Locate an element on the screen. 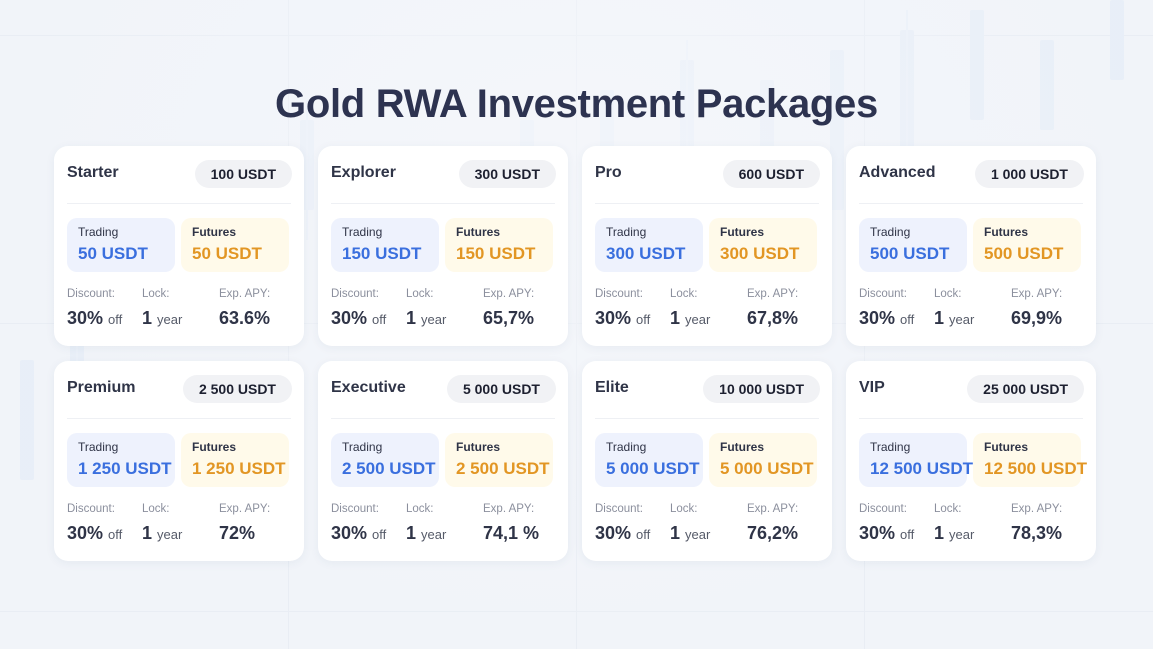 Image resolution: width=1153 pixels, height=649 pixels. package-price-badge: 1 000 USDT is located at coordinates (1029, 174).